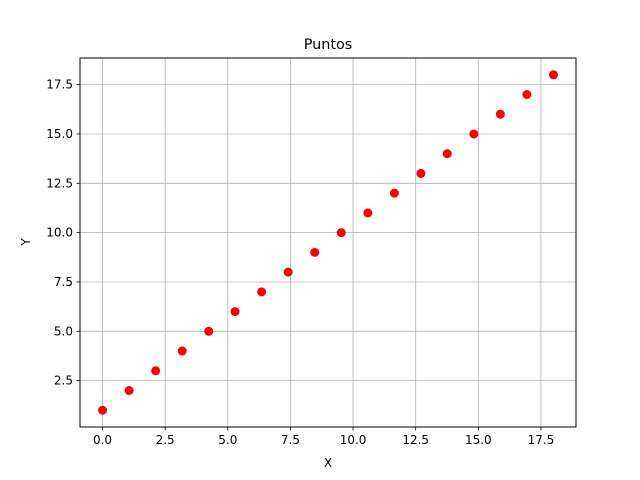  I want to click on x-axis-ticks: 0.0 2.5 5.0 7.5 10.0 12.5 15.0 17.5, so click(323, 437).